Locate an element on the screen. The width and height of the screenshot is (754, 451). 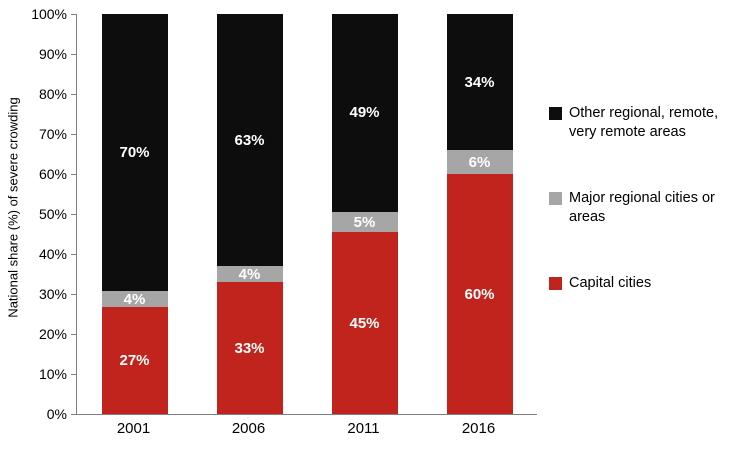
y-tick-label: 30% is located at coordinates (52, 294).